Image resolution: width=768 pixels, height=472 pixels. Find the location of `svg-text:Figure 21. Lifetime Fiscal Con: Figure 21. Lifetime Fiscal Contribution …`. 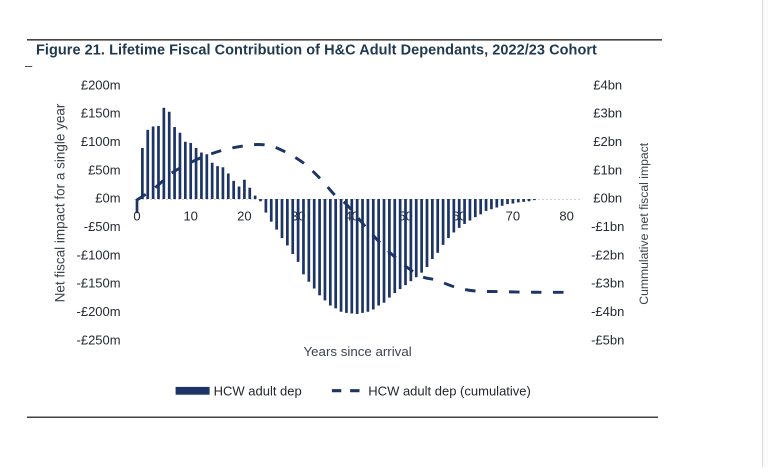

svg-text:Figure 21. Lifetime Fiscal Con: Figure 21. Lifetime Fiscal Contribution … is located at coordinates (316, 51).